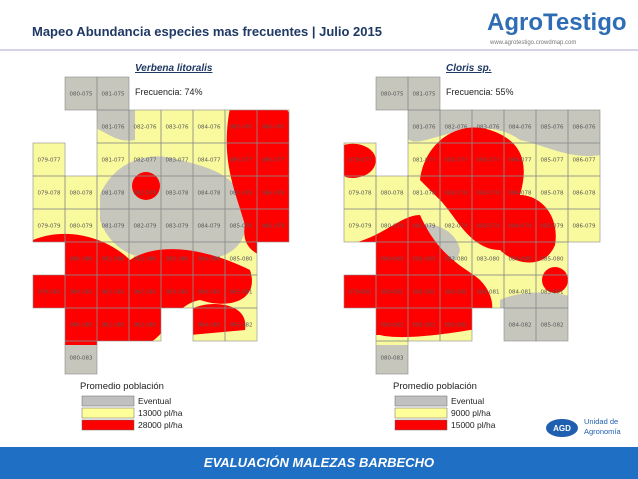  Describe the element at coordinates (456, 260) in the screenshot. I see `cell-label: 082-080` at that location.